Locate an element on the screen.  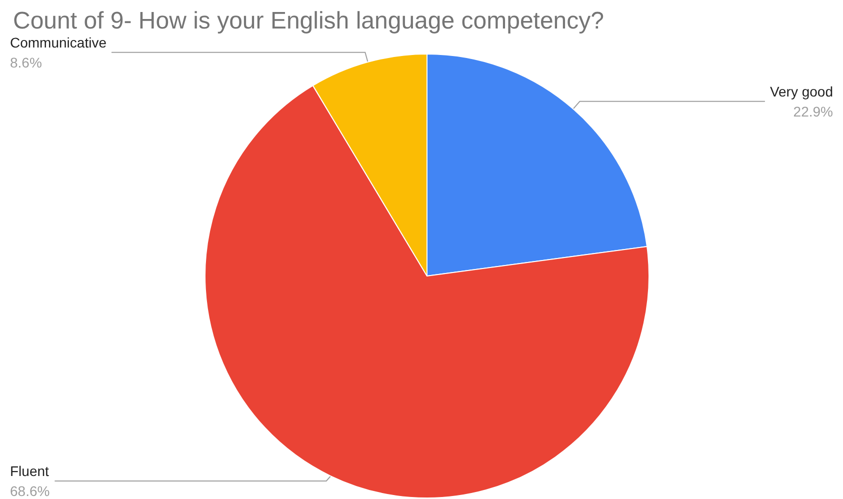
slice-label: Very good is located at coordinates (801, 91).